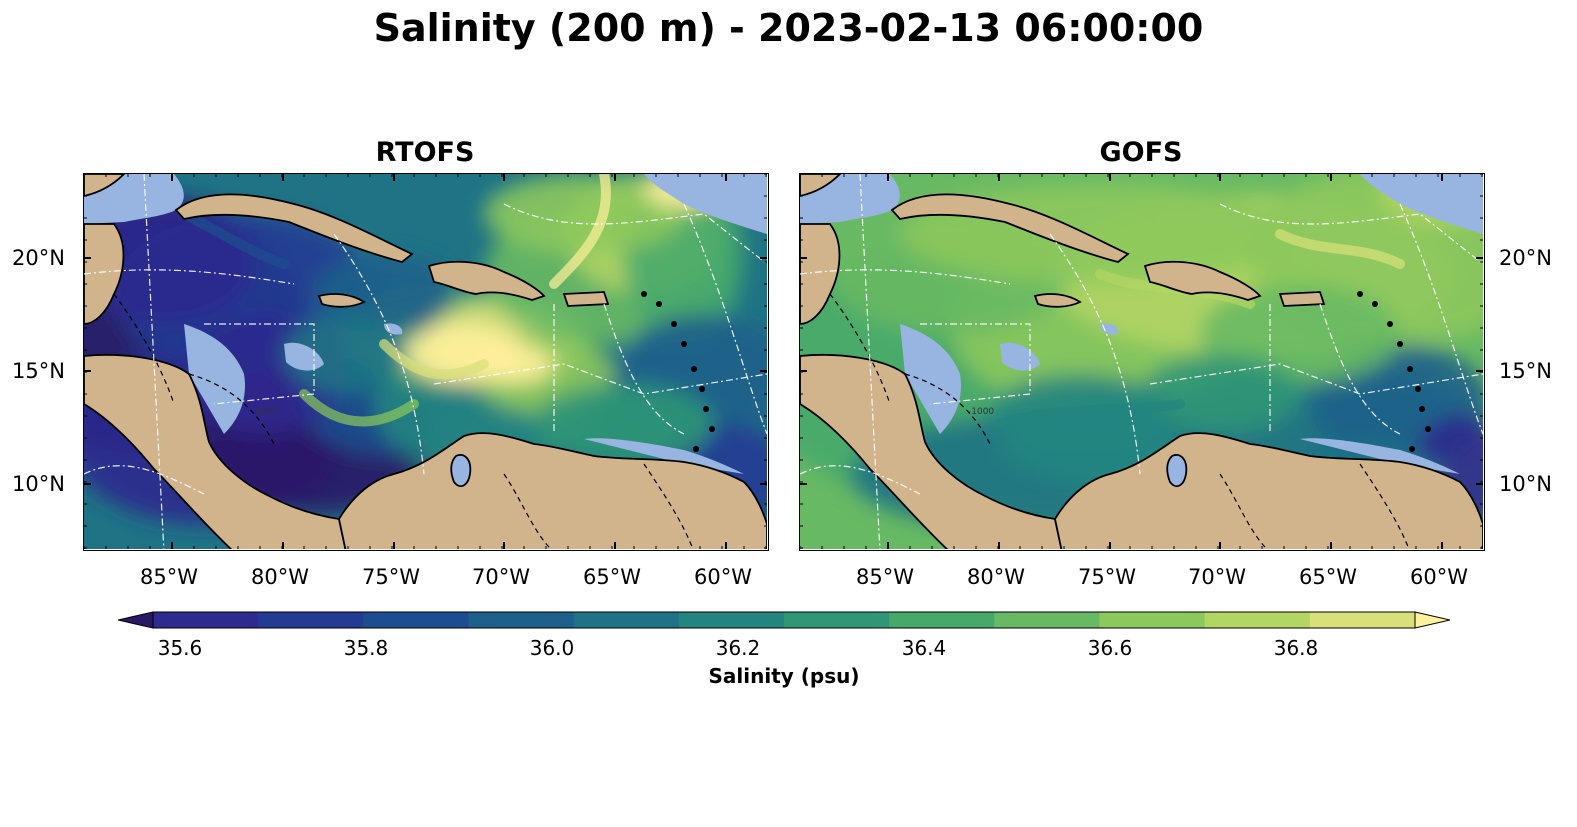 The height and width of the screenshot is (827, 1577). Describe the element at coordinates (294, 228) in the screenshot. I see `cuba-island` at that location.